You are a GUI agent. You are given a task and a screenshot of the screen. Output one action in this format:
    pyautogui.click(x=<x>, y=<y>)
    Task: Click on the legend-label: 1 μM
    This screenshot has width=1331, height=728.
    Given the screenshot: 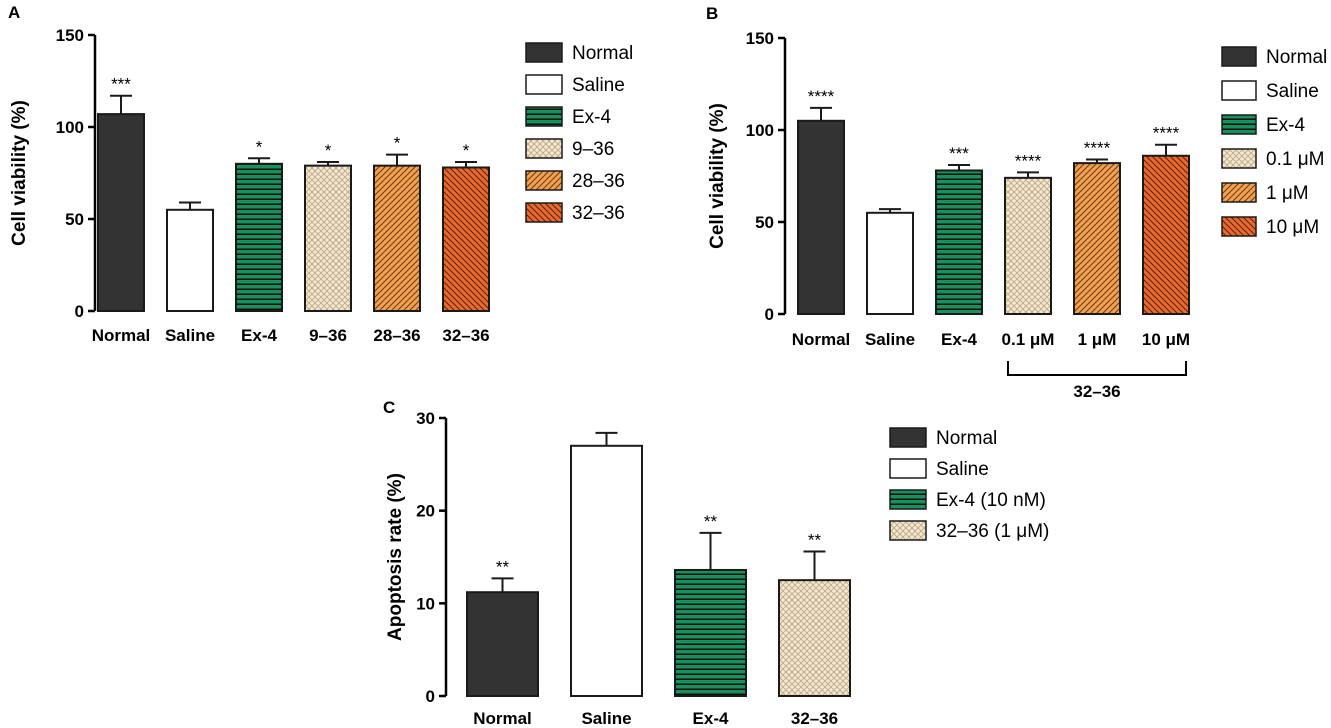 What is the action you would take?
    pyautogui.click(x=1287, y=193)
    